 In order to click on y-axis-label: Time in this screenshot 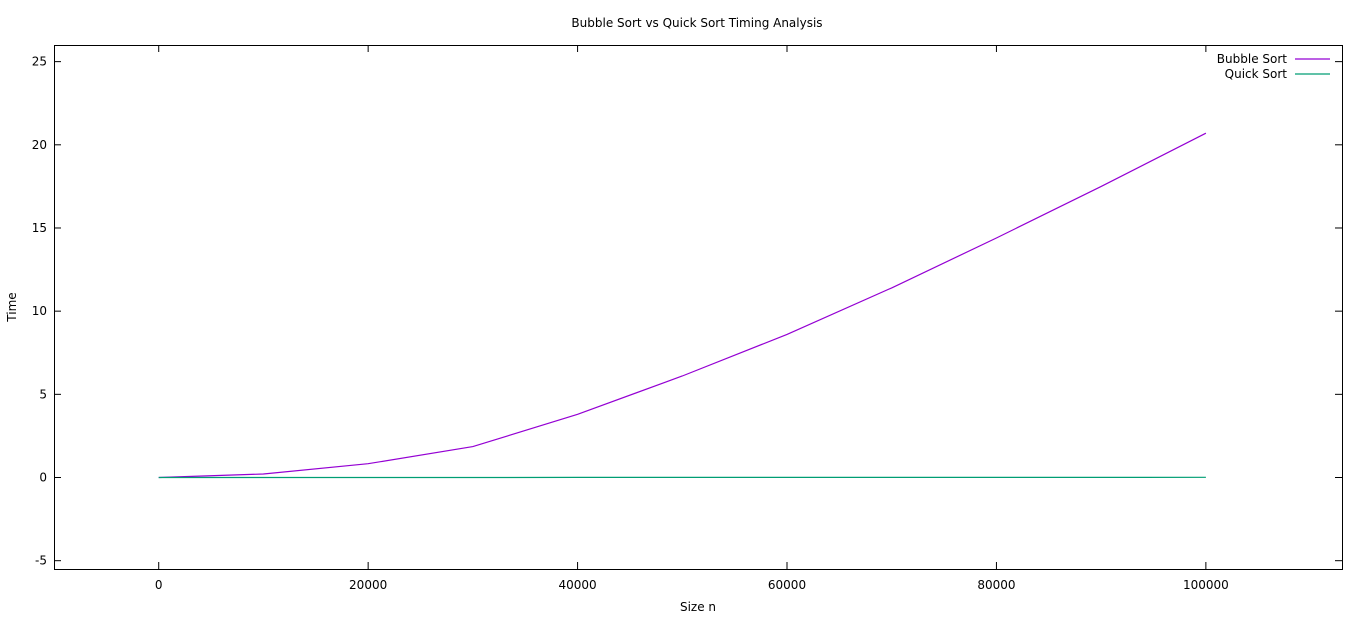, I will do `click(12, 307)`.